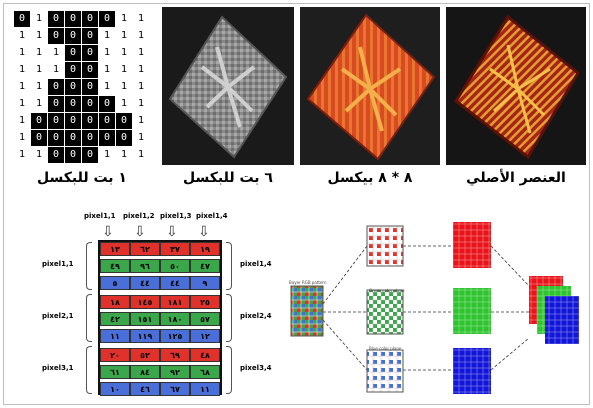 Image resolution: width=593 pixels, height=408 pixels. Describe the element at coordinates (256, 264) in the screenshot. I see `row-label-right-1: pixel1,4` at that location.